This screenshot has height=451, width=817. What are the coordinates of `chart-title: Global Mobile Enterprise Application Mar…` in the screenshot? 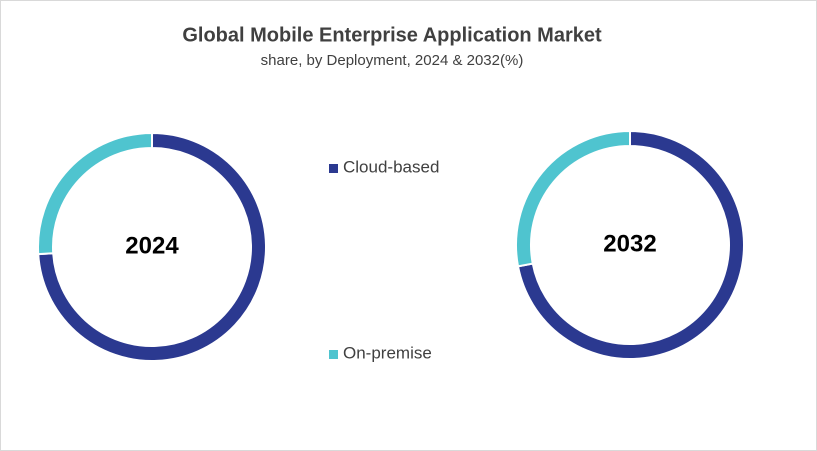 It's located at (392, 35).